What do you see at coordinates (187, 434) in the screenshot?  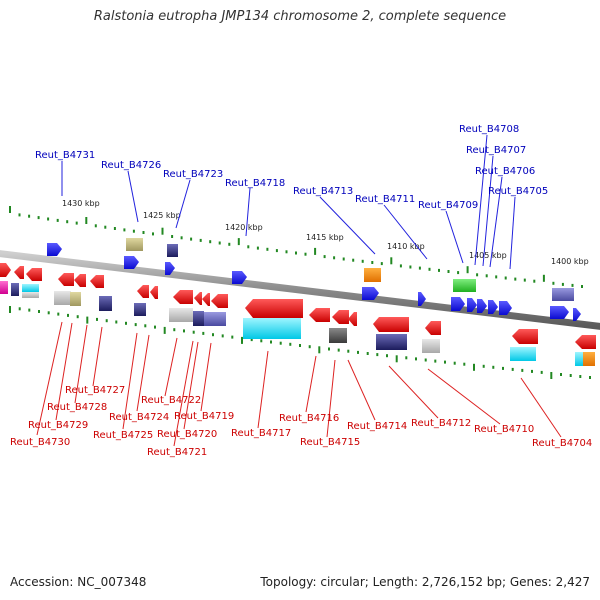 I see `gene-label-reut-b4720: Reut_B4720` at bounding box center [187, 434].